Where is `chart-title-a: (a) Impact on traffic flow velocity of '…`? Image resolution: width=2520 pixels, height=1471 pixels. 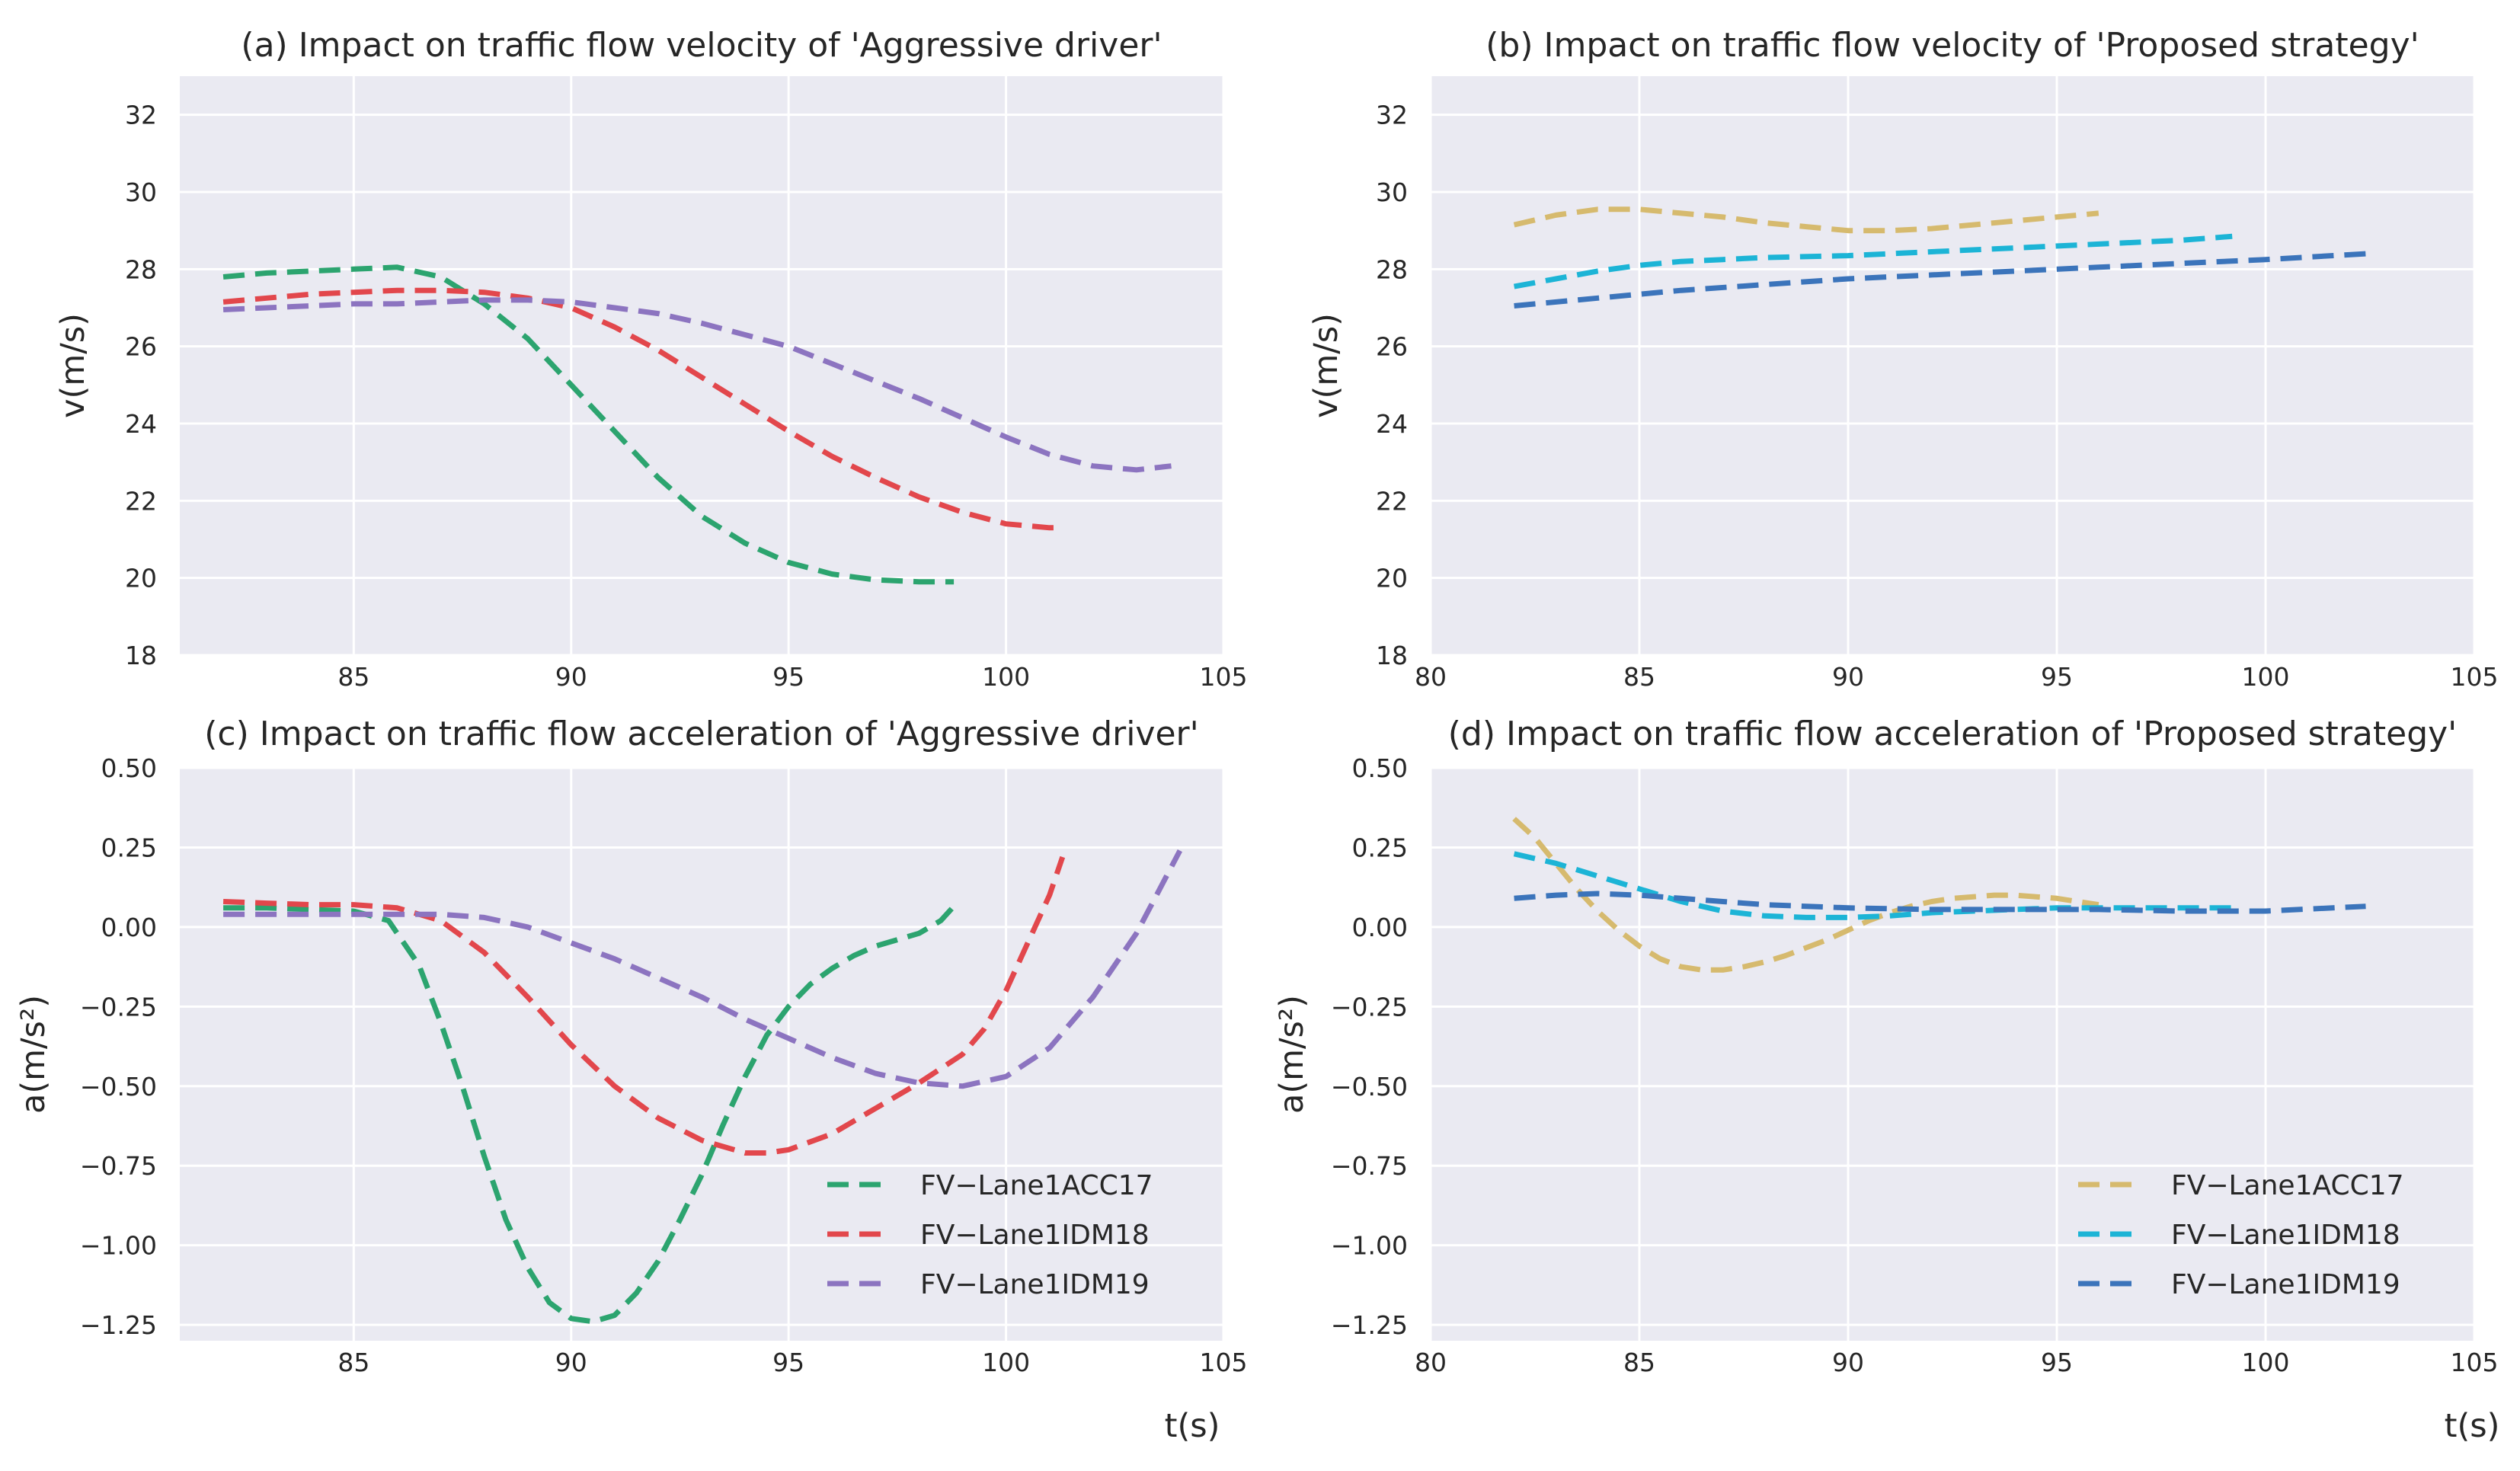 chart-title-a: (a) Impact on traffic flow velocity of '… is located at coordinates (701, 45).